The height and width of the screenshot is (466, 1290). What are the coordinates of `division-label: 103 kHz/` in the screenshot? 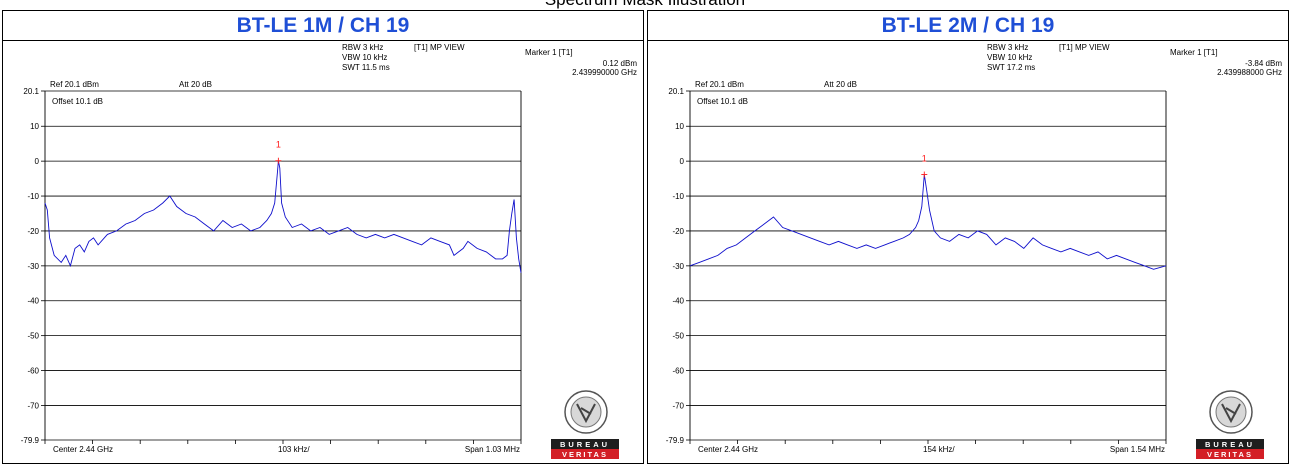 It's located at (294, 449).